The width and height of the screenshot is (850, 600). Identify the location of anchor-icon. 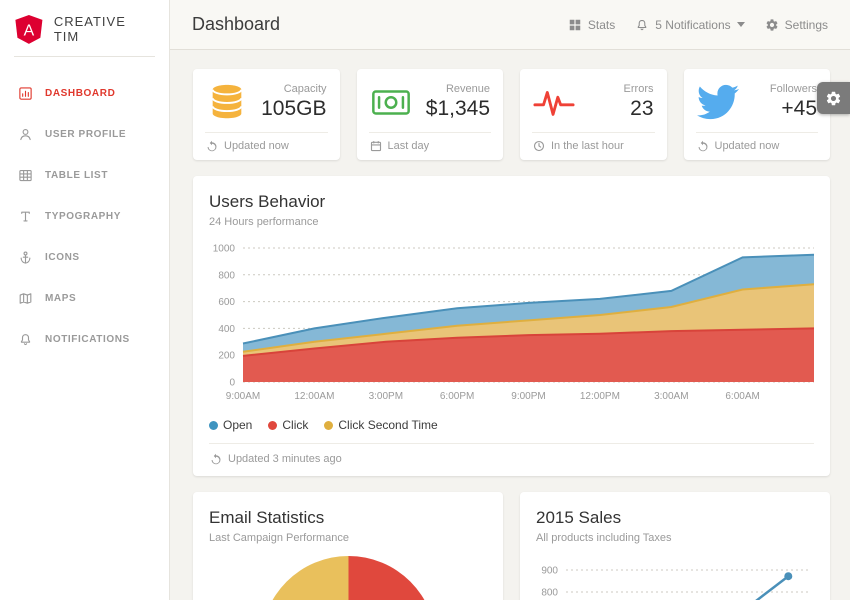
(25, 257).